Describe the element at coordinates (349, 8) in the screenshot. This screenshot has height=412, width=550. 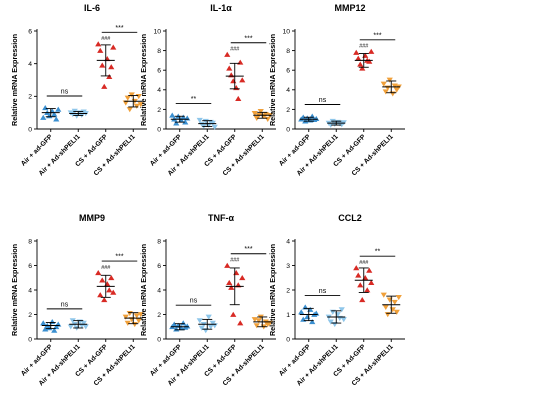
I see `chart-title: MMP12` at that location.